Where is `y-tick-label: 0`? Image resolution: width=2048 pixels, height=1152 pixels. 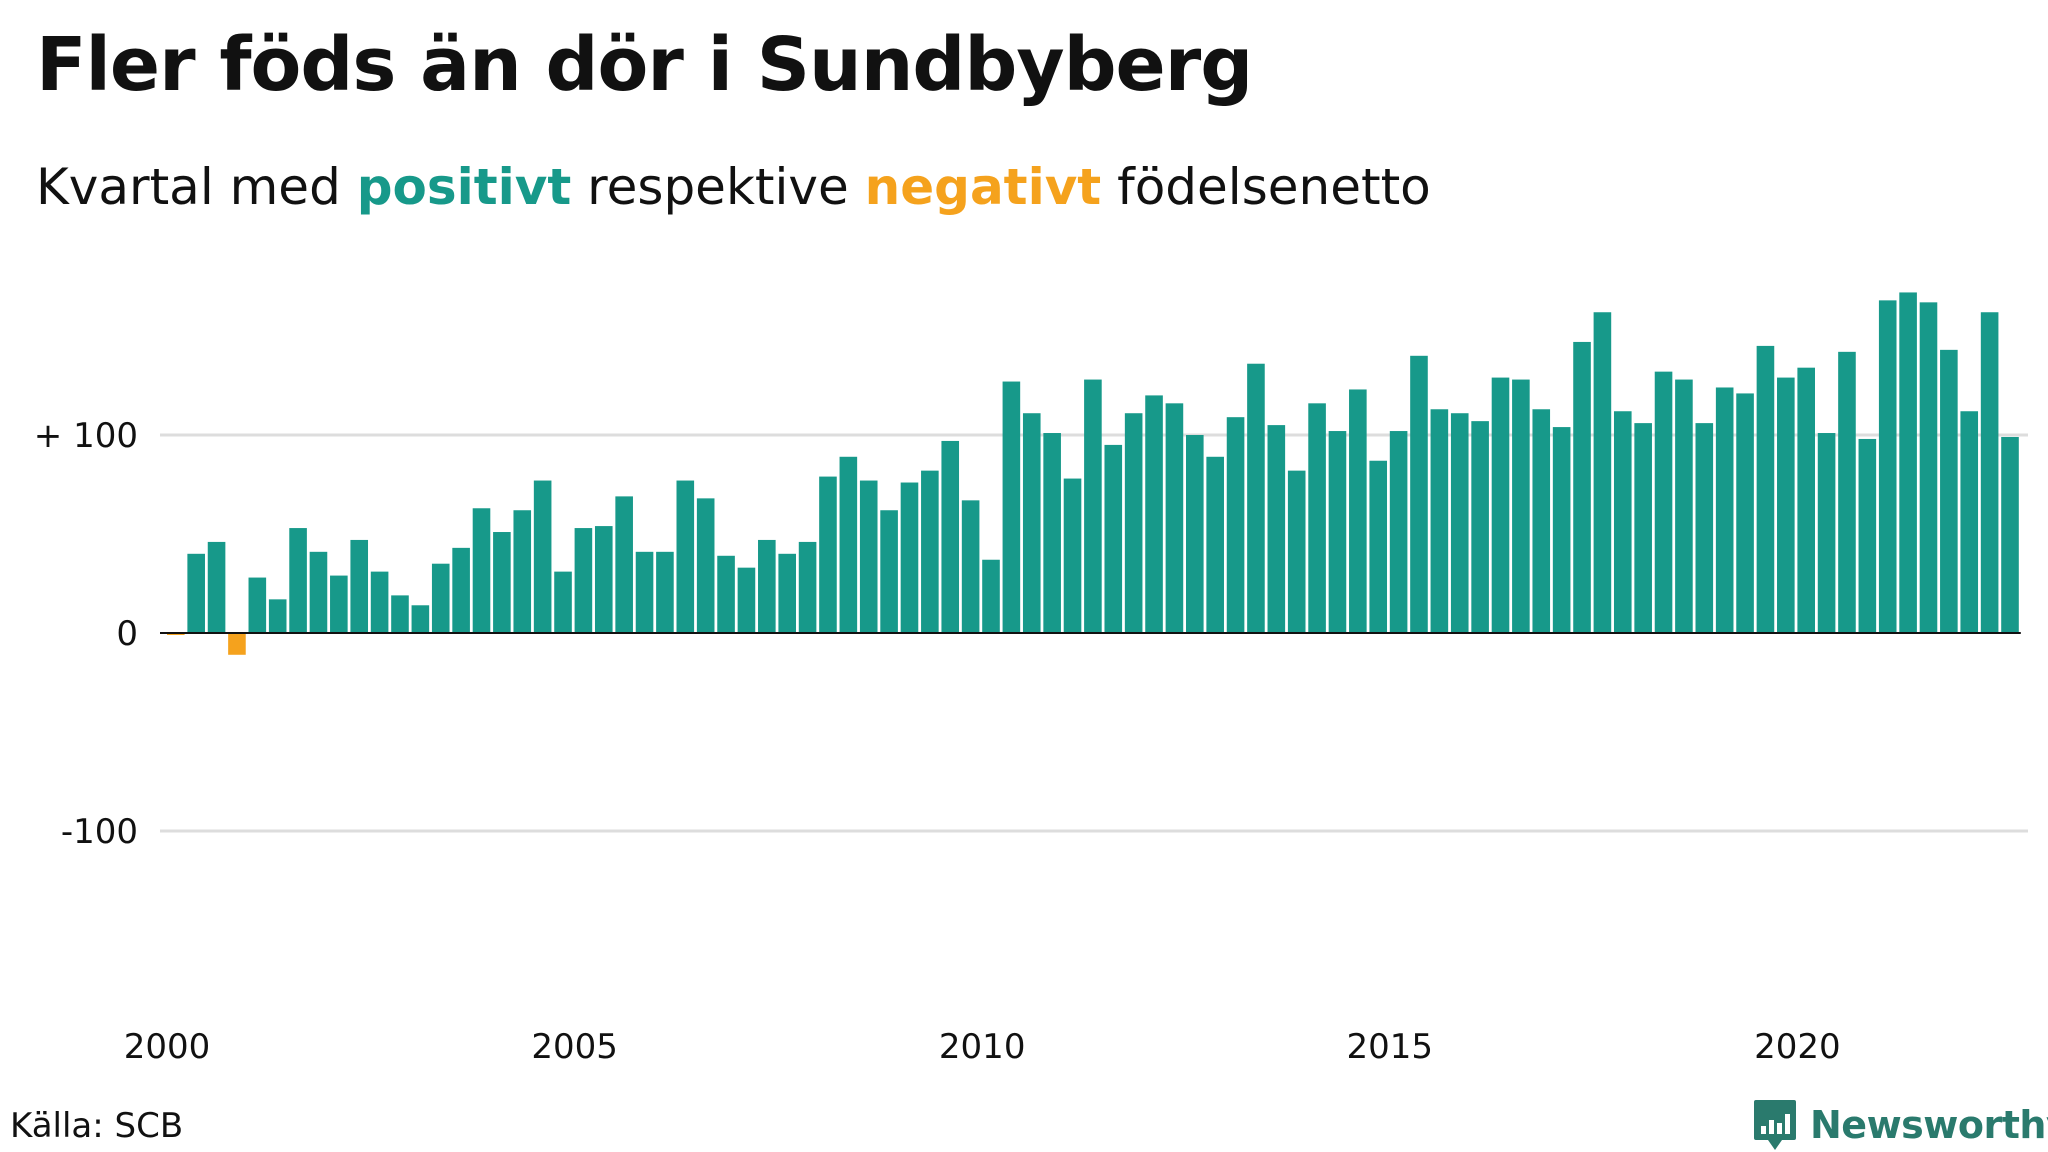
y-tick-label: 0 is located at coordinates (127, 634).